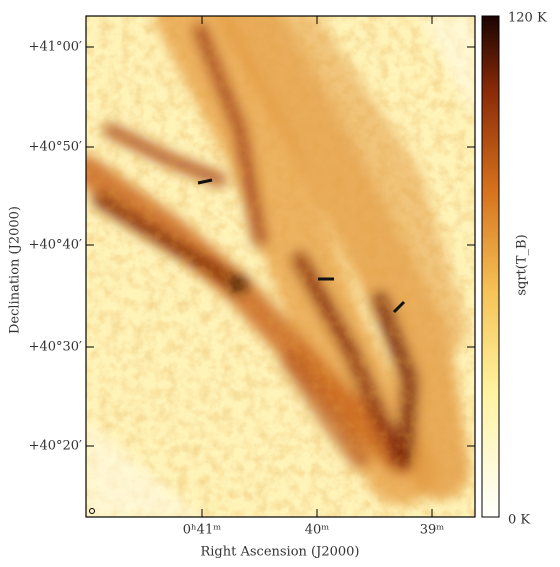 The image size is (560, 567). I want to click on colorbar-max: 120 K, so click(527, 18).